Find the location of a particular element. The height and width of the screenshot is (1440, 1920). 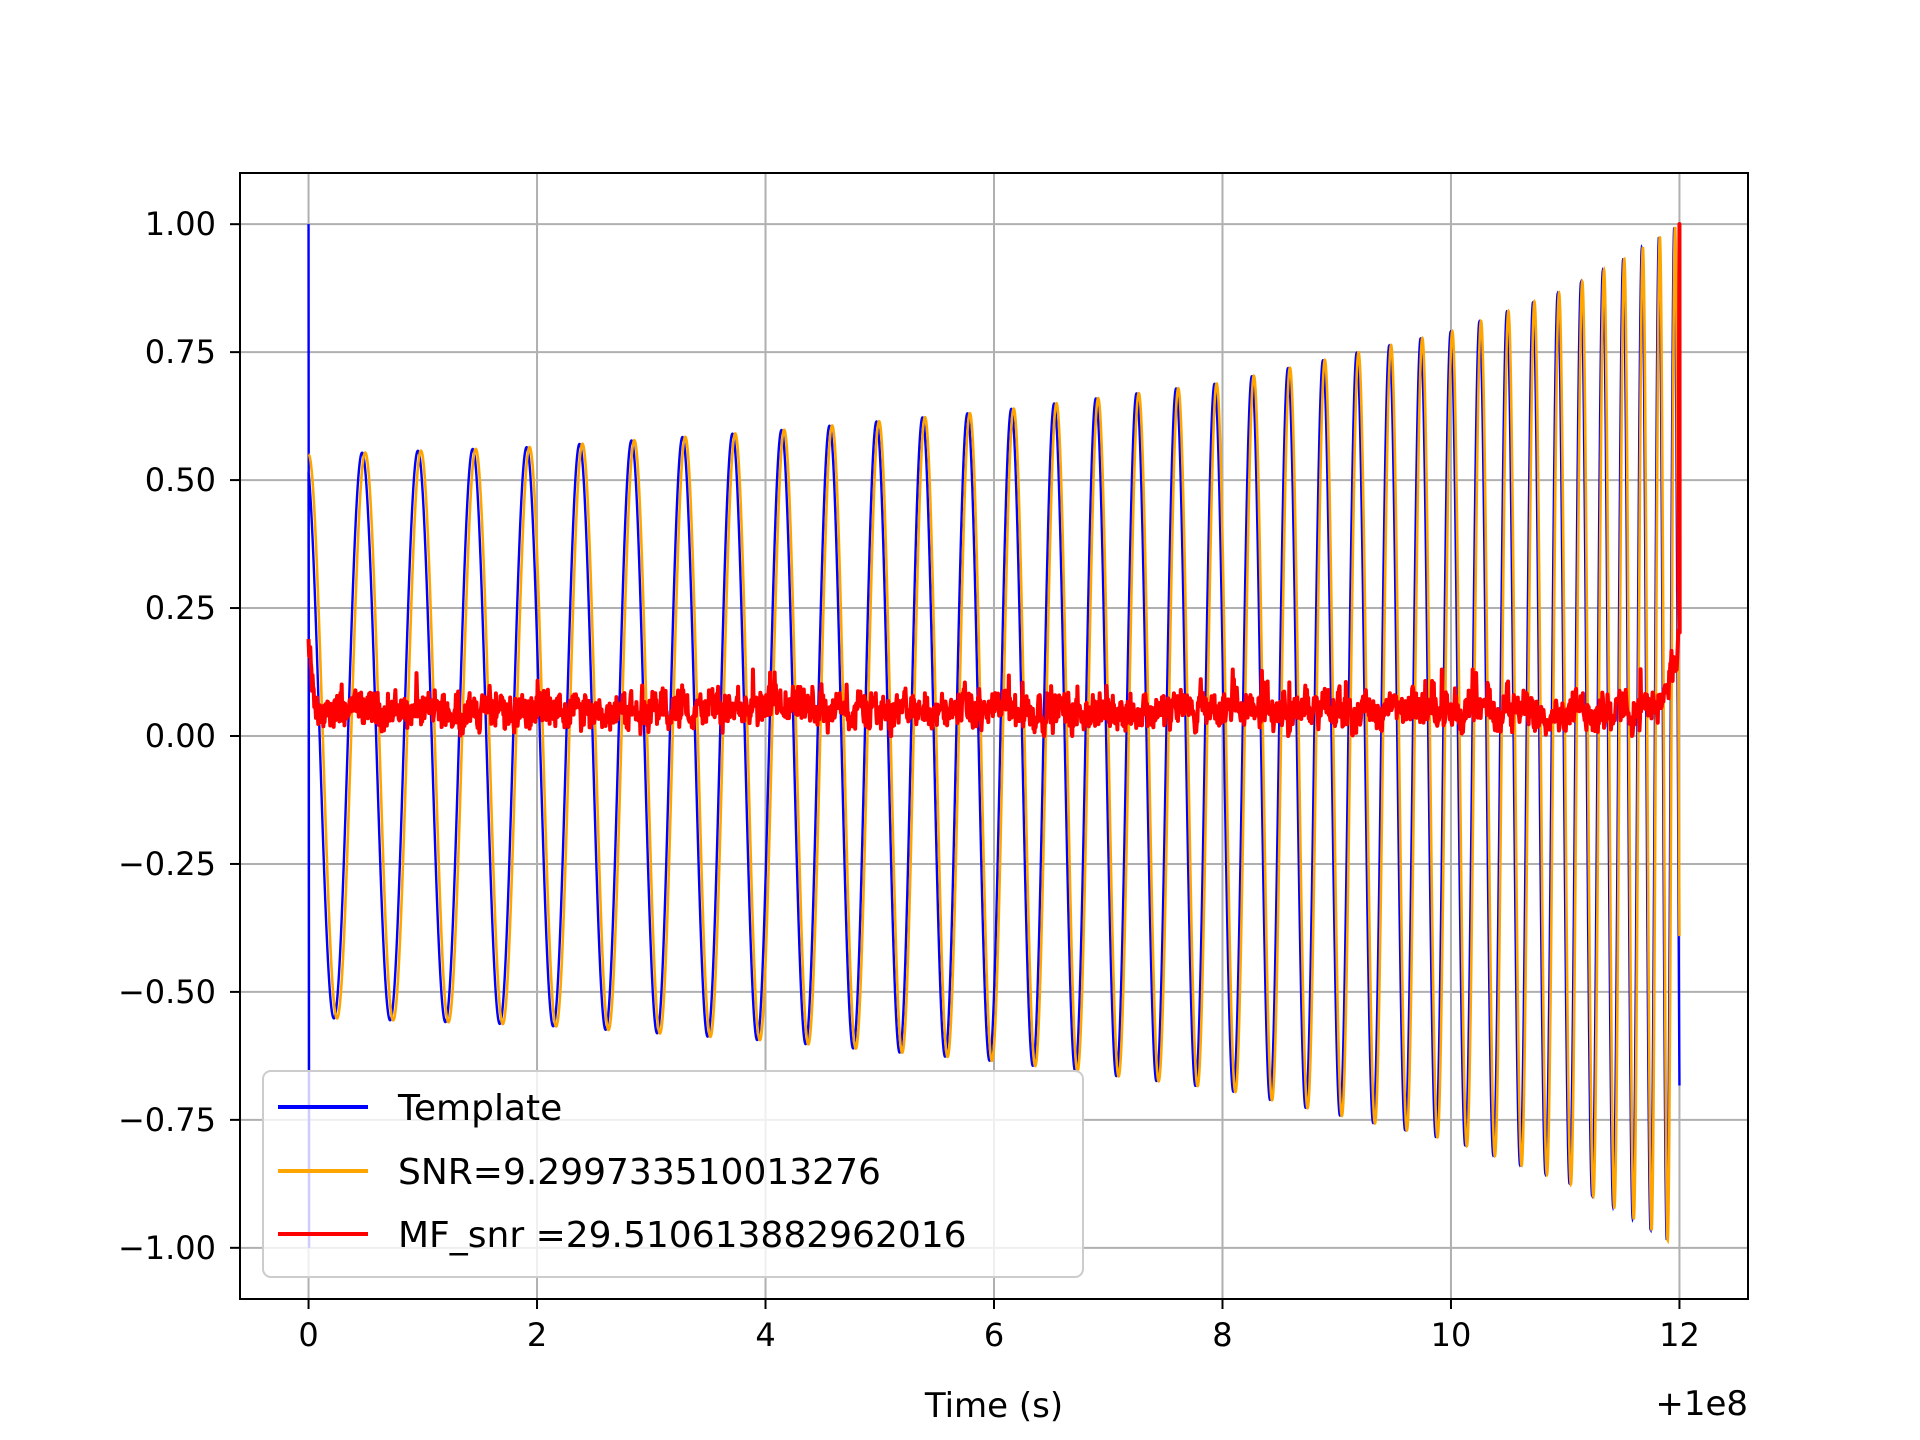

y-tick-label: 1.00 is located at coordinates (180, 224).